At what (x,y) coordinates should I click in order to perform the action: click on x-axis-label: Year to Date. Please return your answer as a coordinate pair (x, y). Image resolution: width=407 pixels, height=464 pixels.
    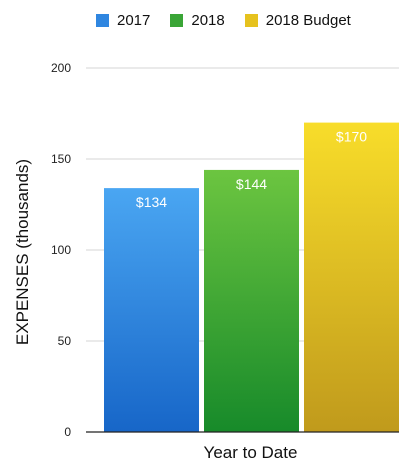
    Looking at the image, I should click on (251, 452).